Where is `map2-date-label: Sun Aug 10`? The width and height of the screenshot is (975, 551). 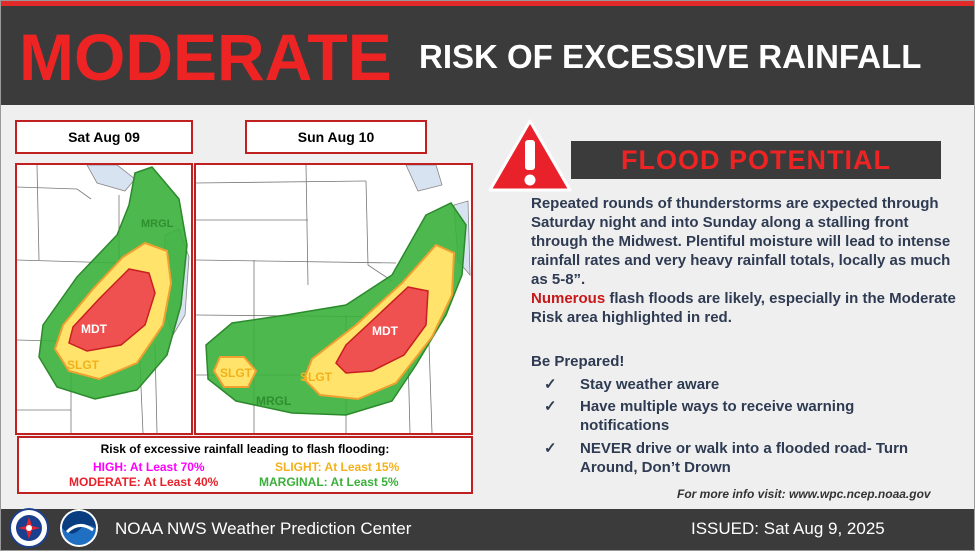 map2-date-label: Sun Aug 10 is located at coordinates (336, 137).